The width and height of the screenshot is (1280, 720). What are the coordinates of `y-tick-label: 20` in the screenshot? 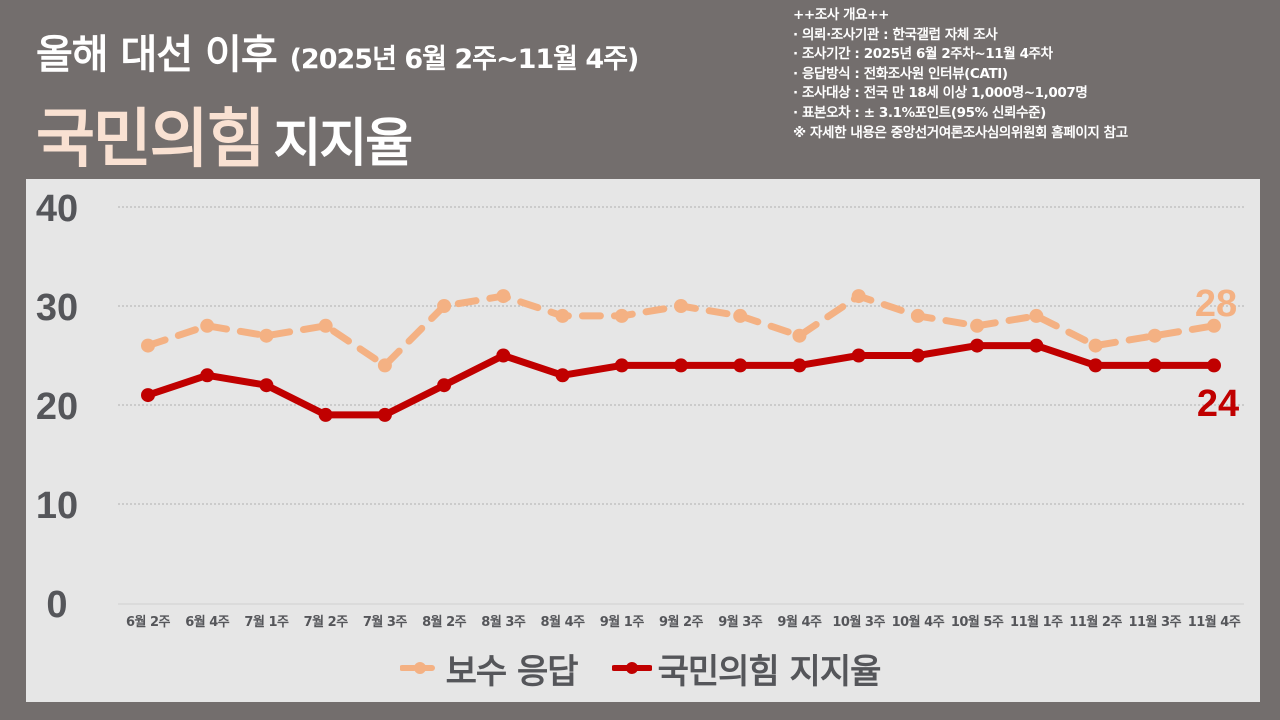 It's located at (57, 407).